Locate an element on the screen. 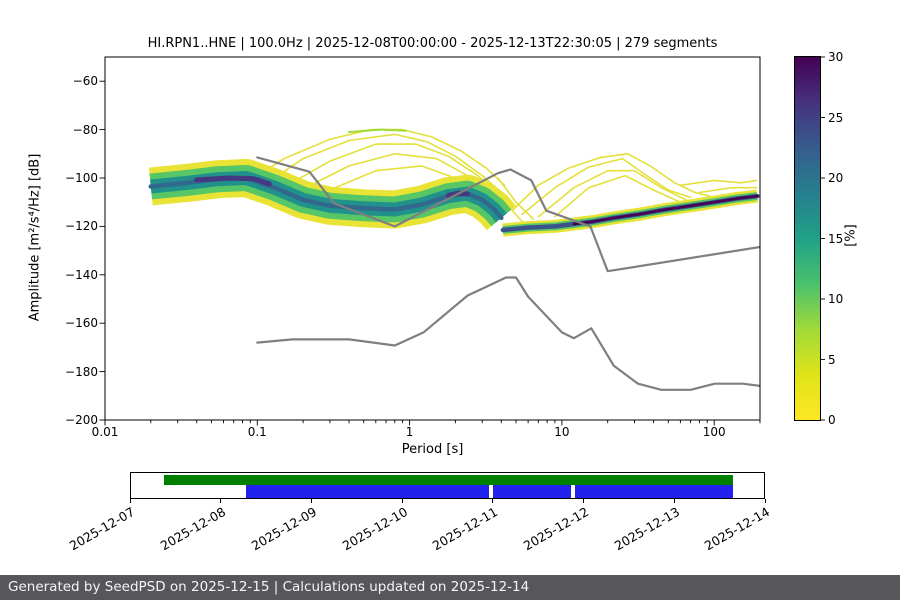 The width and height of the screenshot is (900, 600). x-axis-label: Period [s] is located at coordinates (432, 449).